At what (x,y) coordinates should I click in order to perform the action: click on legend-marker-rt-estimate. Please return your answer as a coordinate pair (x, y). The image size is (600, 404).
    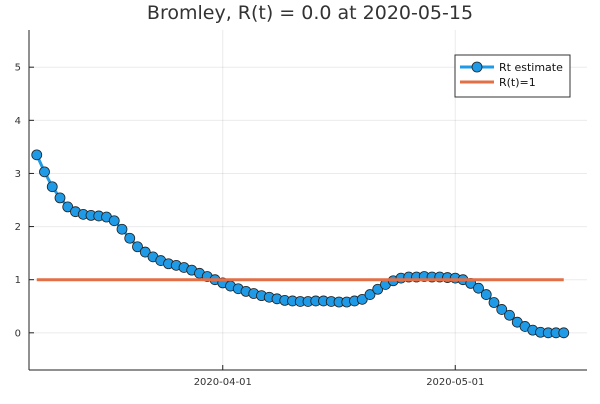
    Looking at the image, I should click on (477, 67).